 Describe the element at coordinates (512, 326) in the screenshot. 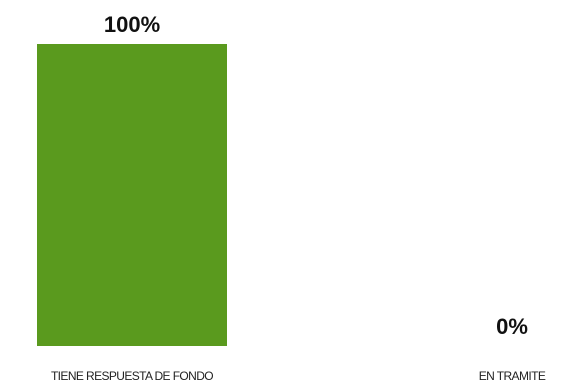

I see `value-label-1: 0%` at that location.